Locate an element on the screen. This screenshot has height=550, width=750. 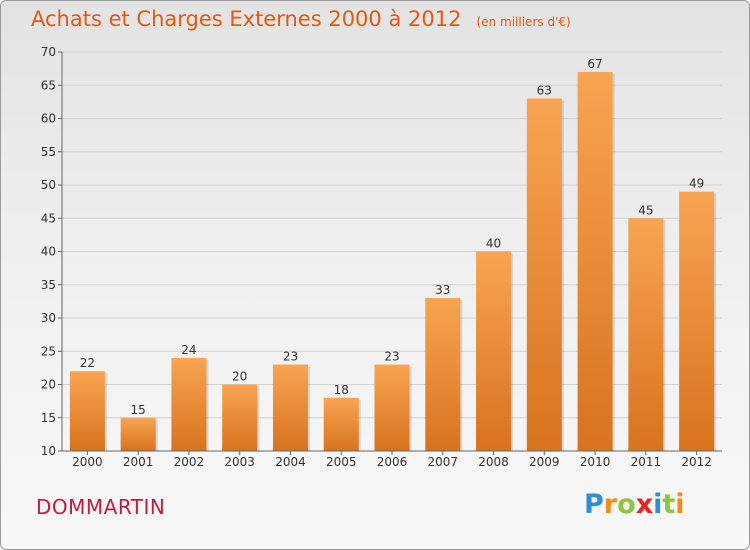
chart-subtitle: (en milliers d'€) is located at coordinates (523, 22).